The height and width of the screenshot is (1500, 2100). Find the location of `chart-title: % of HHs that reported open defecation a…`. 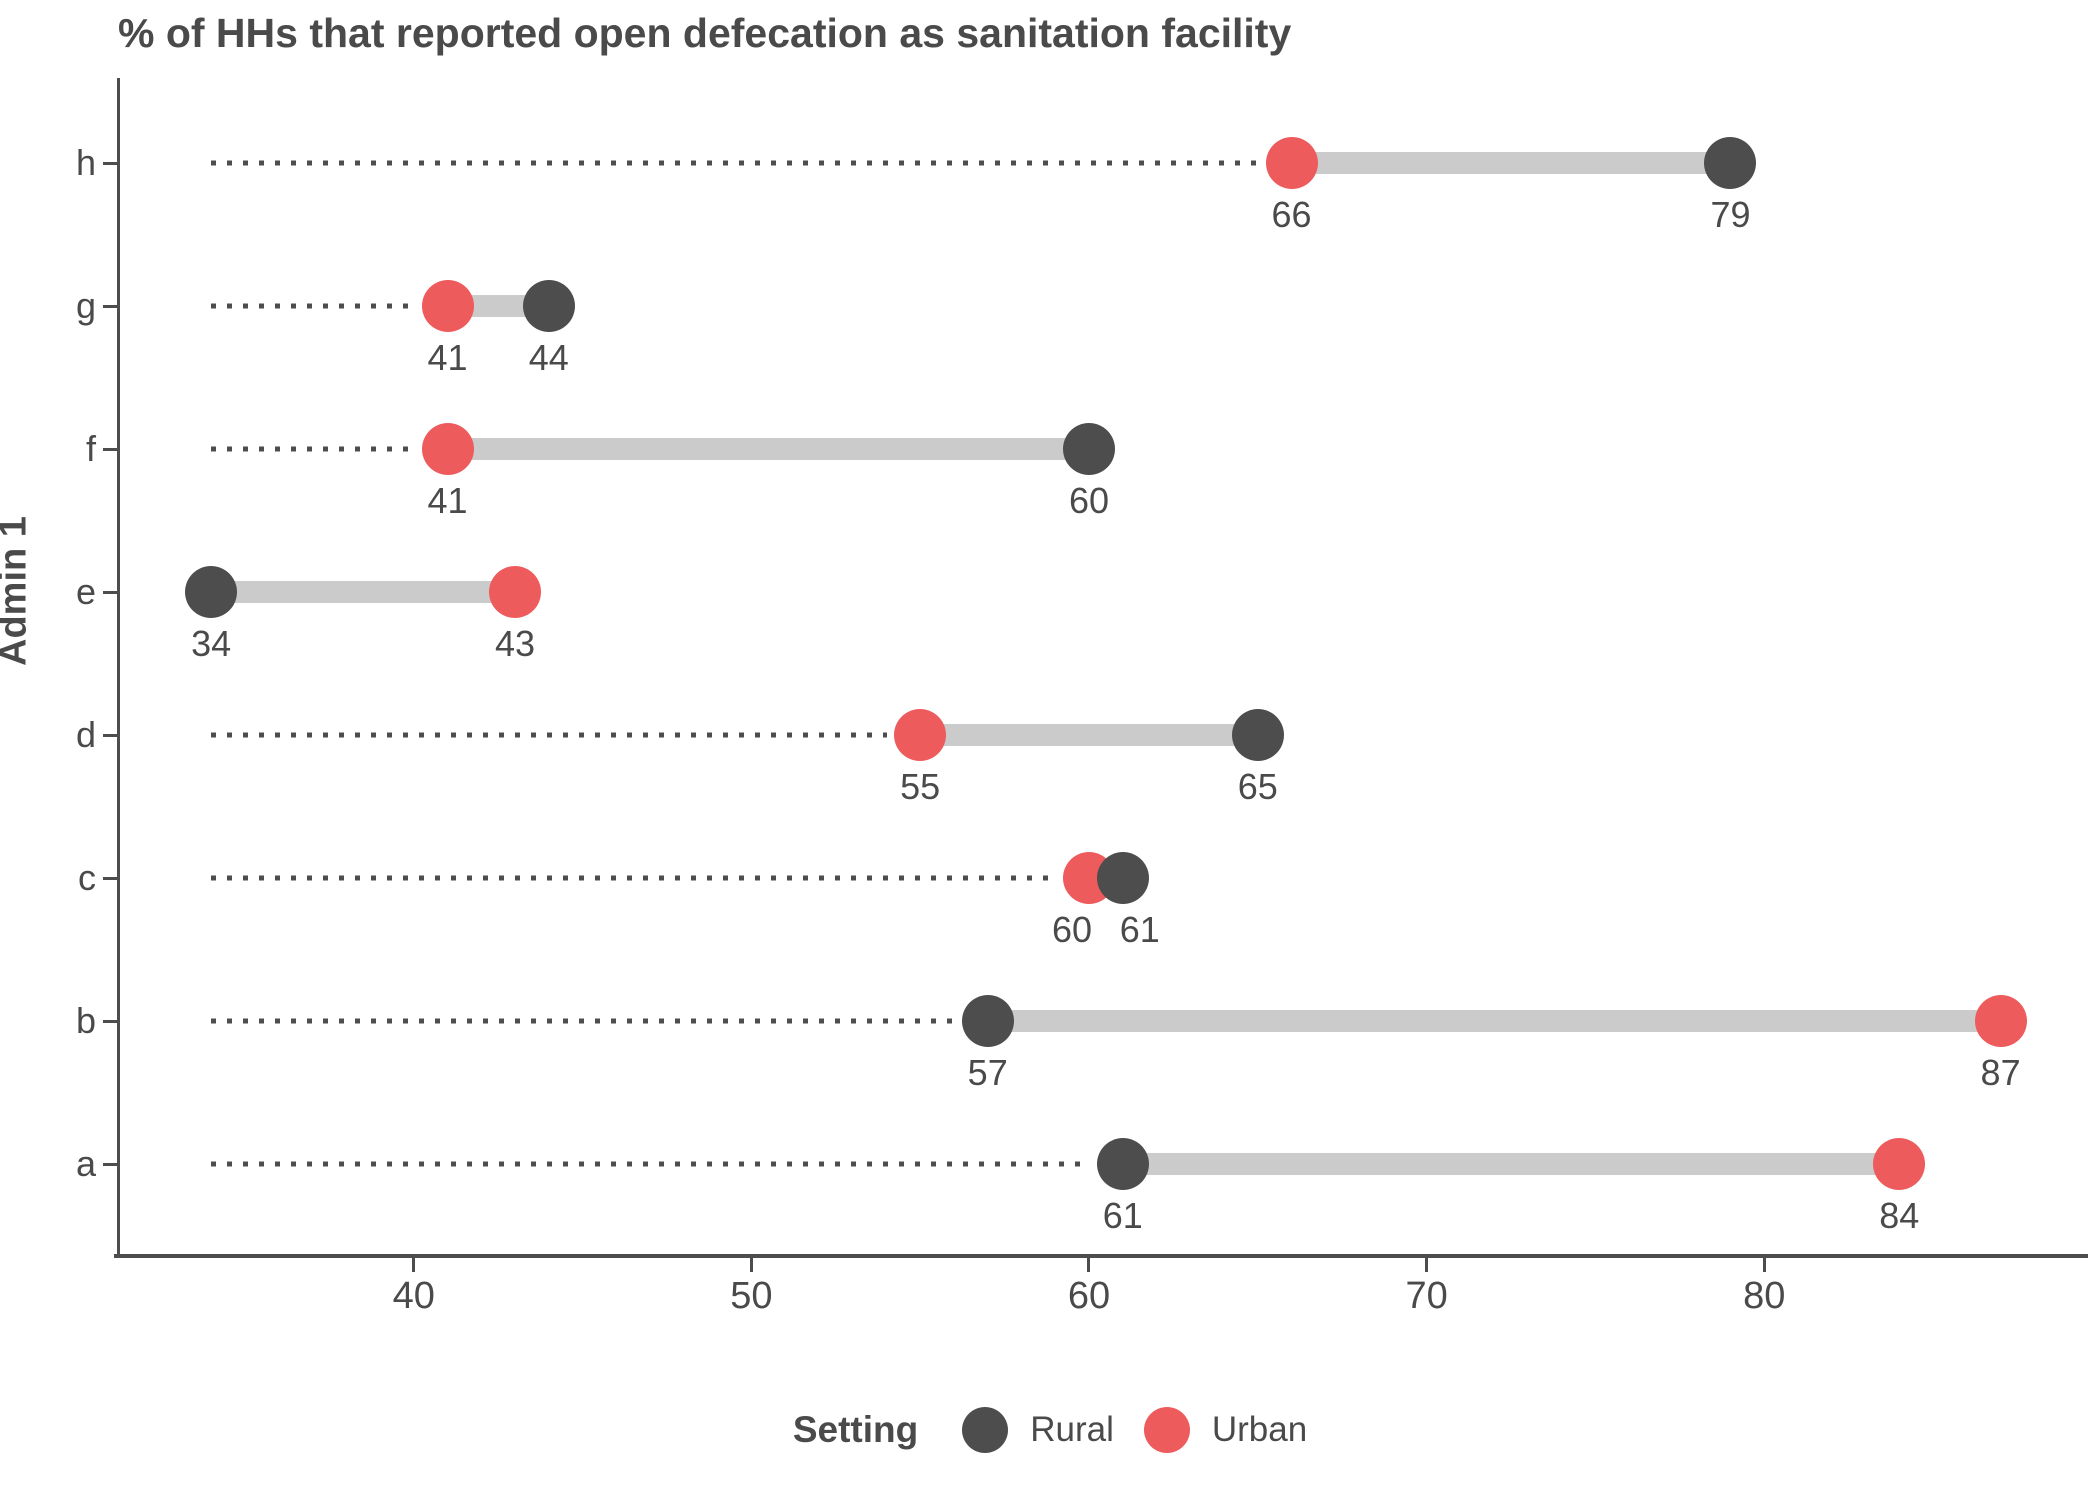

chart-title: % of HHs that reported open defecation a… is located at coordinates (705, 33).